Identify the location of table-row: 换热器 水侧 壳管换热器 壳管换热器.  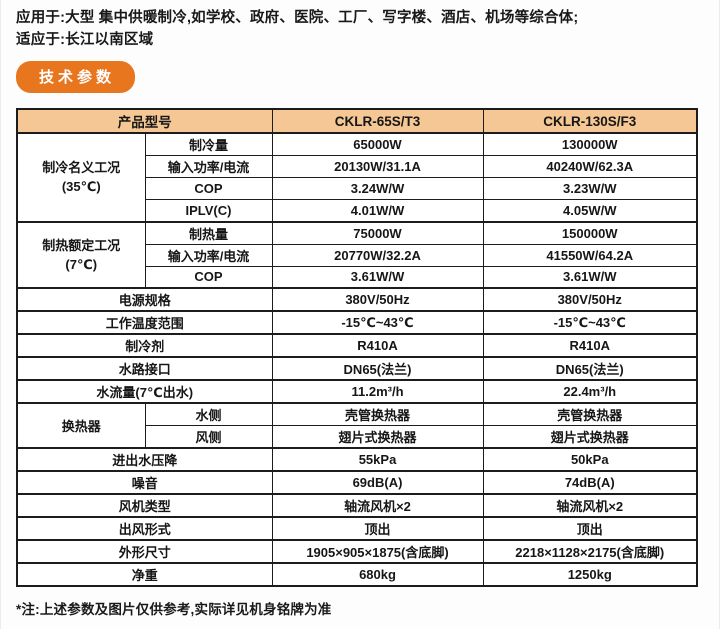
(357, 425).